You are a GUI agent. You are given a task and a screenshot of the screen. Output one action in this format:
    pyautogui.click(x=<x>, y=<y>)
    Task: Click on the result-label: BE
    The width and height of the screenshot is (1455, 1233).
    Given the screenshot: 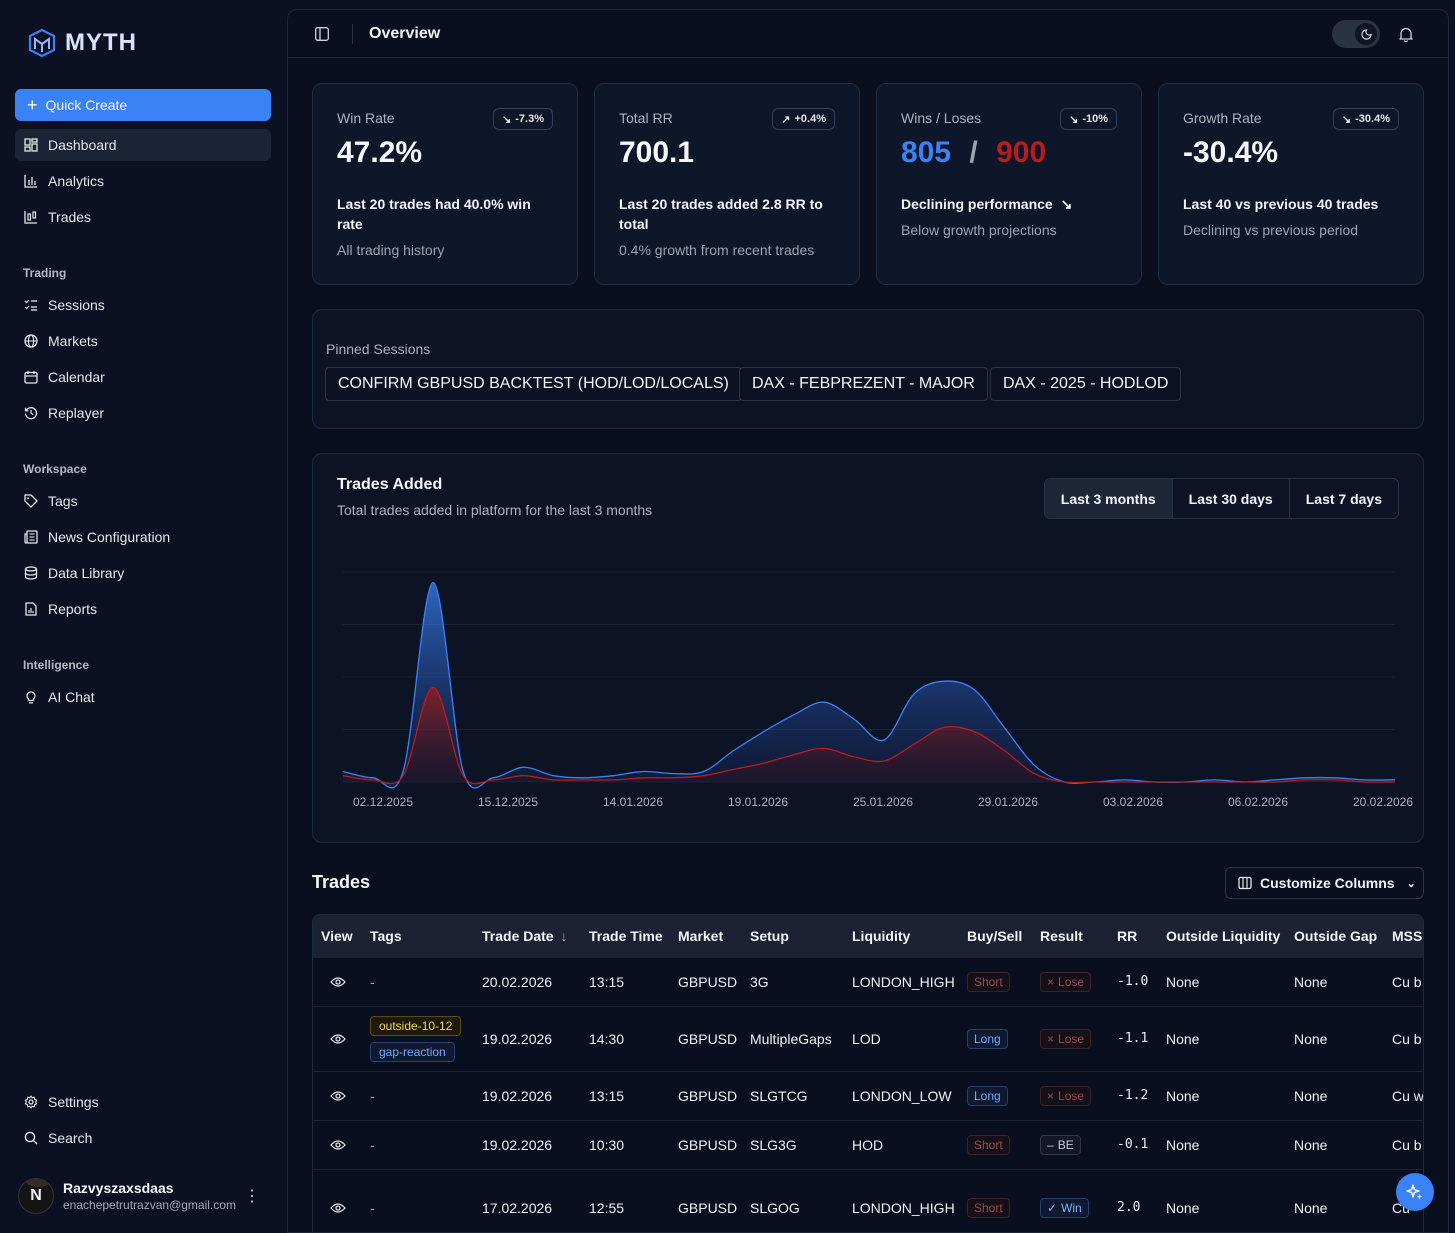 What is the action you would take?
    pyautogui.click(x=1065, y=1145)
    